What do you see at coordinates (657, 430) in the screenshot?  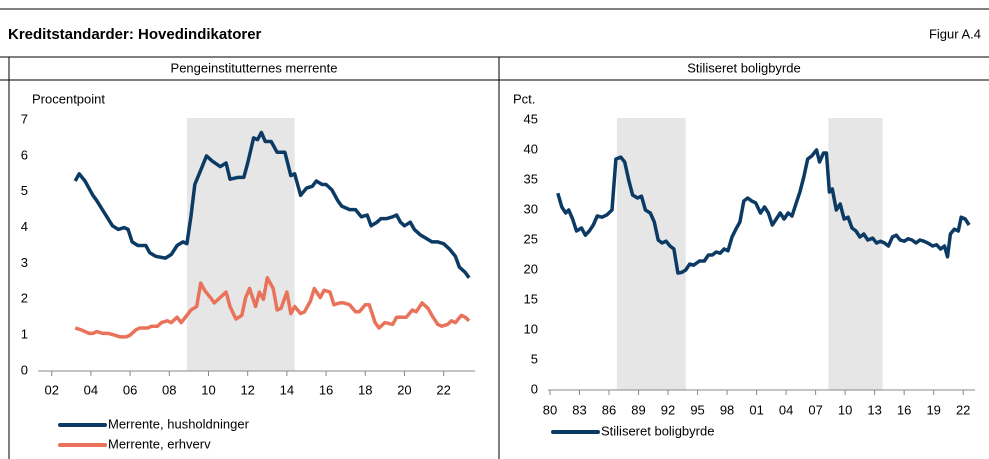 I see `legend-label: Stiliseret boligbyrde` at bounding box center [657, 430].